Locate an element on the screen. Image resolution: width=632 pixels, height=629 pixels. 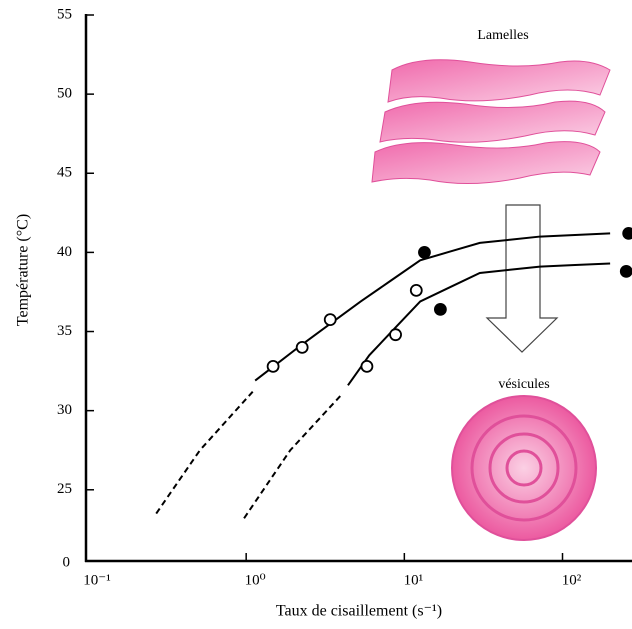
y-tick-label: 30 is located at coordinates (64, 410).